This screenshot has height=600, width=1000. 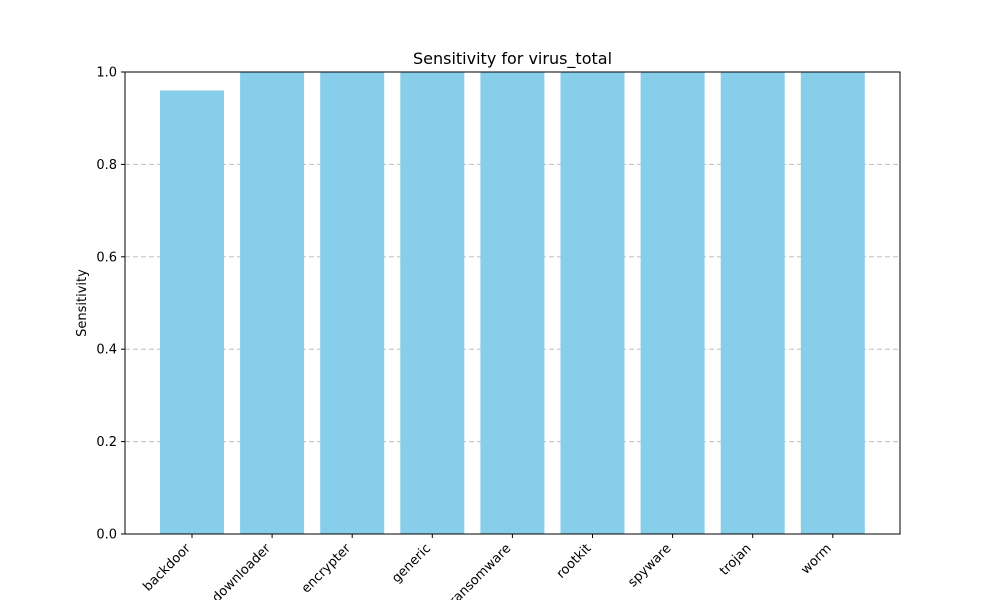 I want to click on x-tick-label: spyware, so click(x=649, y=565).